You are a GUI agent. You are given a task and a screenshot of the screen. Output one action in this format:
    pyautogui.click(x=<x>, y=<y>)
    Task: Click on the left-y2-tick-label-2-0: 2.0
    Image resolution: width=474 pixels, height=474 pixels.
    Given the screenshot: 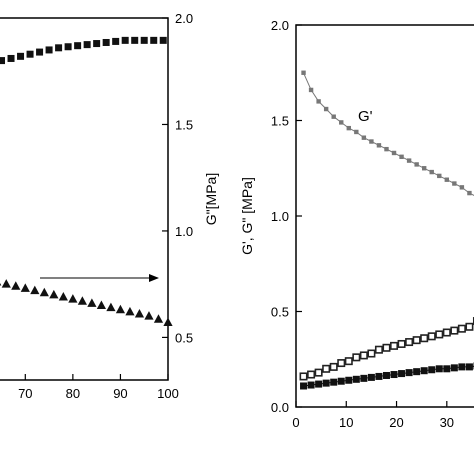 What is the action you would take?
    pyautogui.click(x=184, y=18)
    